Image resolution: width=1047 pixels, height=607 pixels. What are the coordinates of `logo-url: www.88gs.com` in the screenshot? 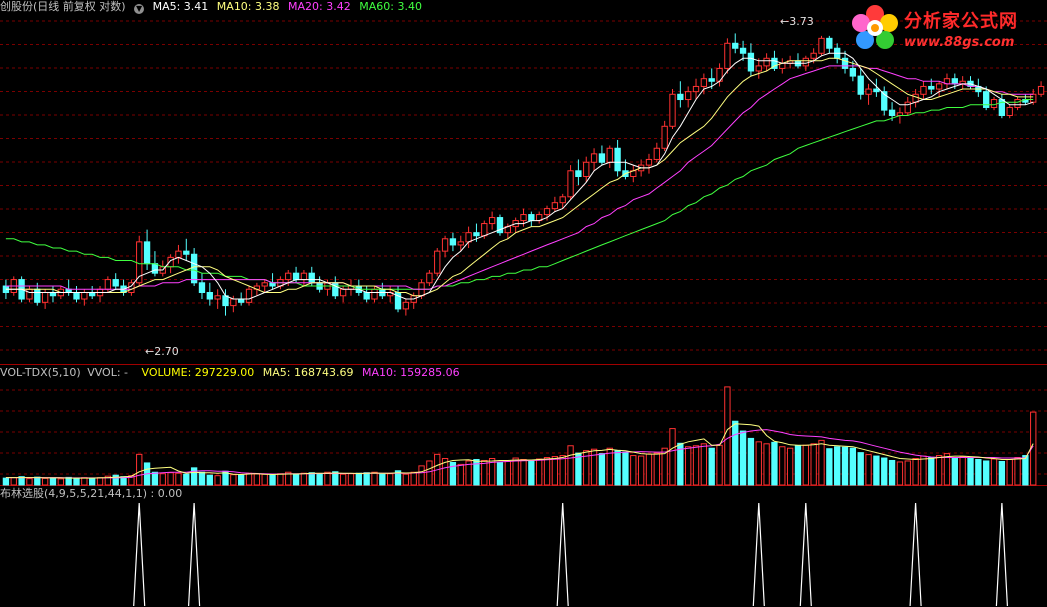 It's located at (959, 42).